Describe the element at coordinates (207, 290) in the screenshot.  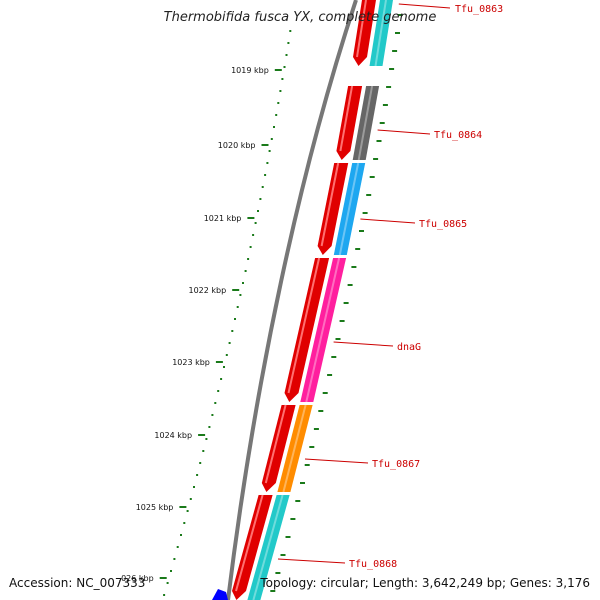
I see `kbp-tick-label: 1022 kbp` at that location.